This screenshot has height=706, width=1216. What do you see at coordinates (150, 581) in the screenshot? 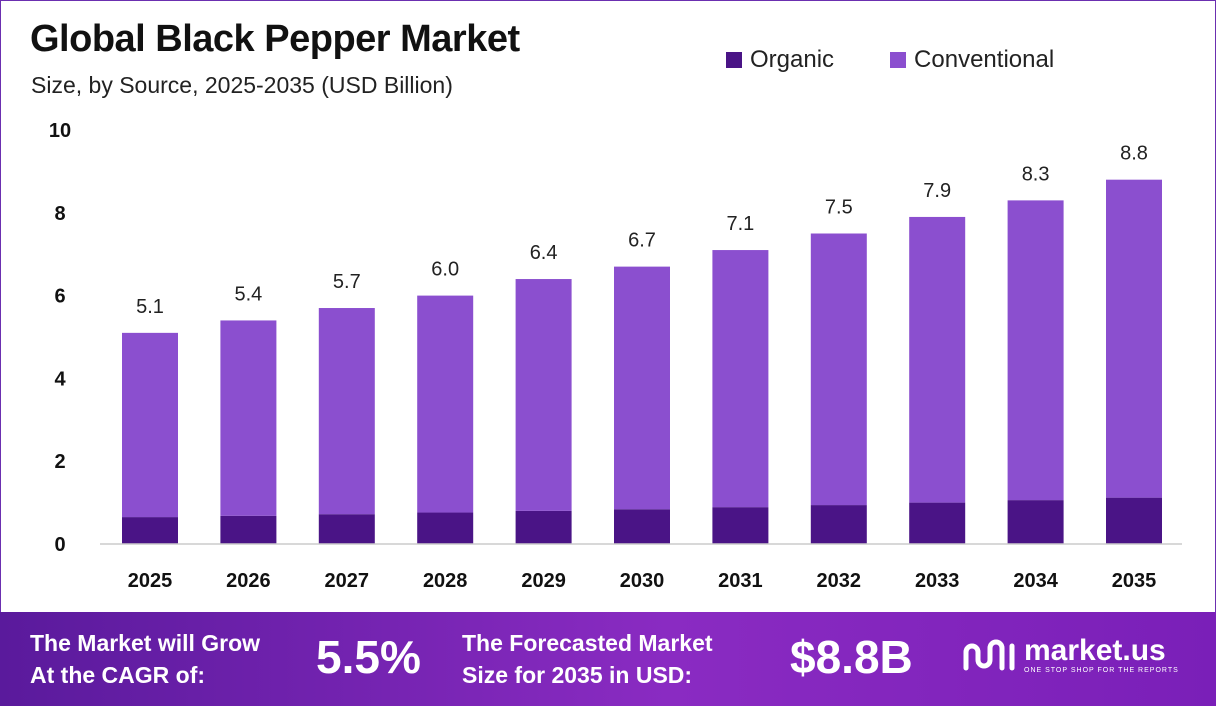
I see `x-tick-label-2025: 2025` at bounding box center [150, 581].